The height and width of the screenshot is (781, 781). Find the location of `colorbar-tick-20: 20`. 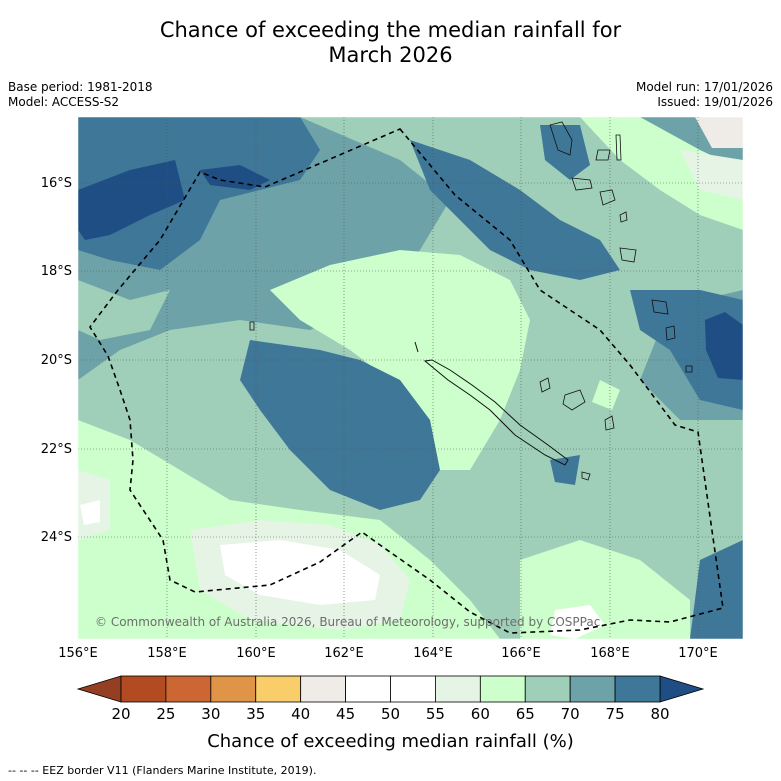

colorbar-tick-20: 20 is located at coordinates (121, 714).